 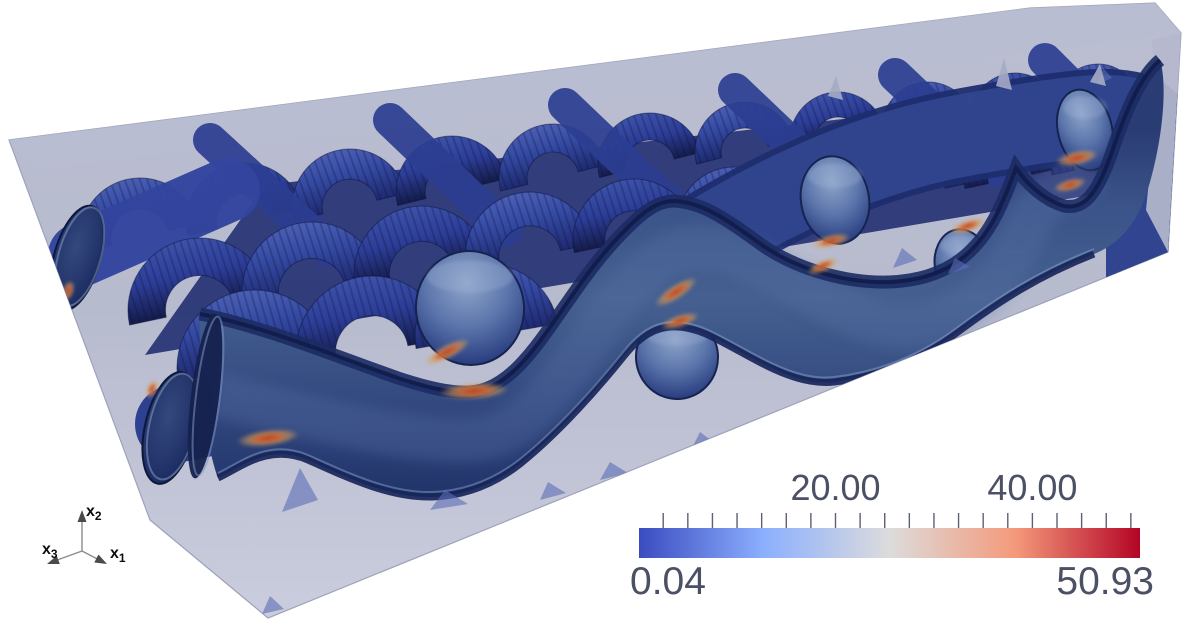 What do you see at coordinates (1105, 581) in the screenshot?
I see `colorbar-max-label: 50.93` at bounding box center [1105, 581].